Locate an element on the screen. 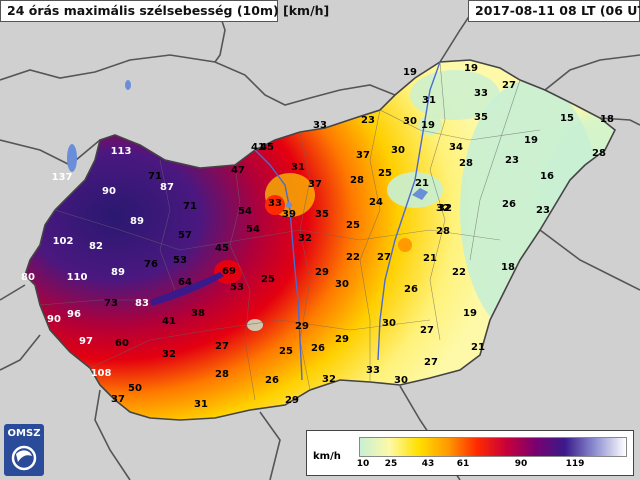  station-value: 97 is located at coordinates (86, 341).